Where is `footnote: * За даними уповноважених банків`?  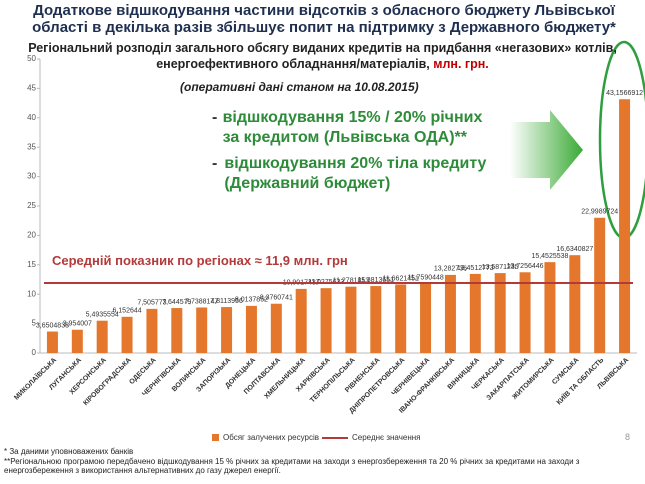
footnote: * За даними уповноважених банків is located at coordinates (69, 451).